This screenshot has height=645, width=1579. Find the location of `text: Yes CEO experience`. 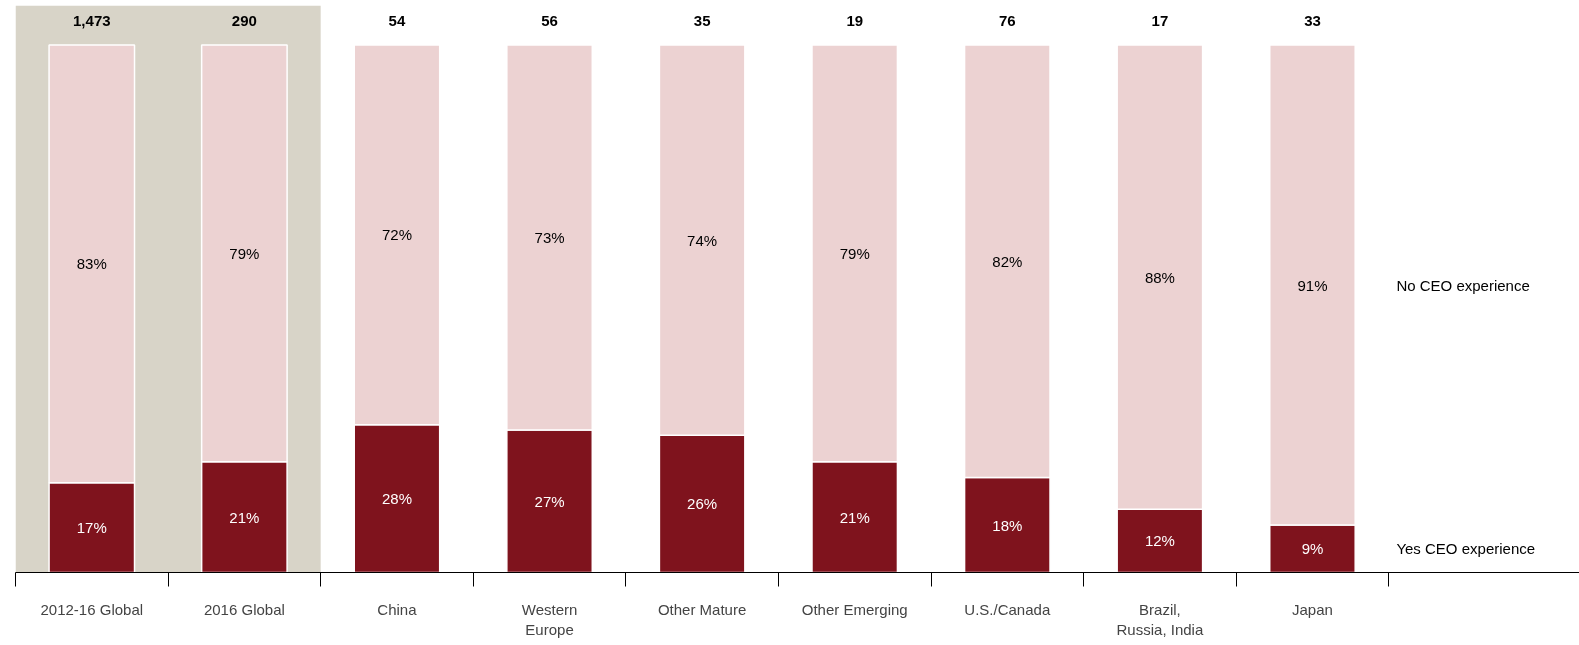

text: Yes CEO experience is located at coordinates (1466, 549).